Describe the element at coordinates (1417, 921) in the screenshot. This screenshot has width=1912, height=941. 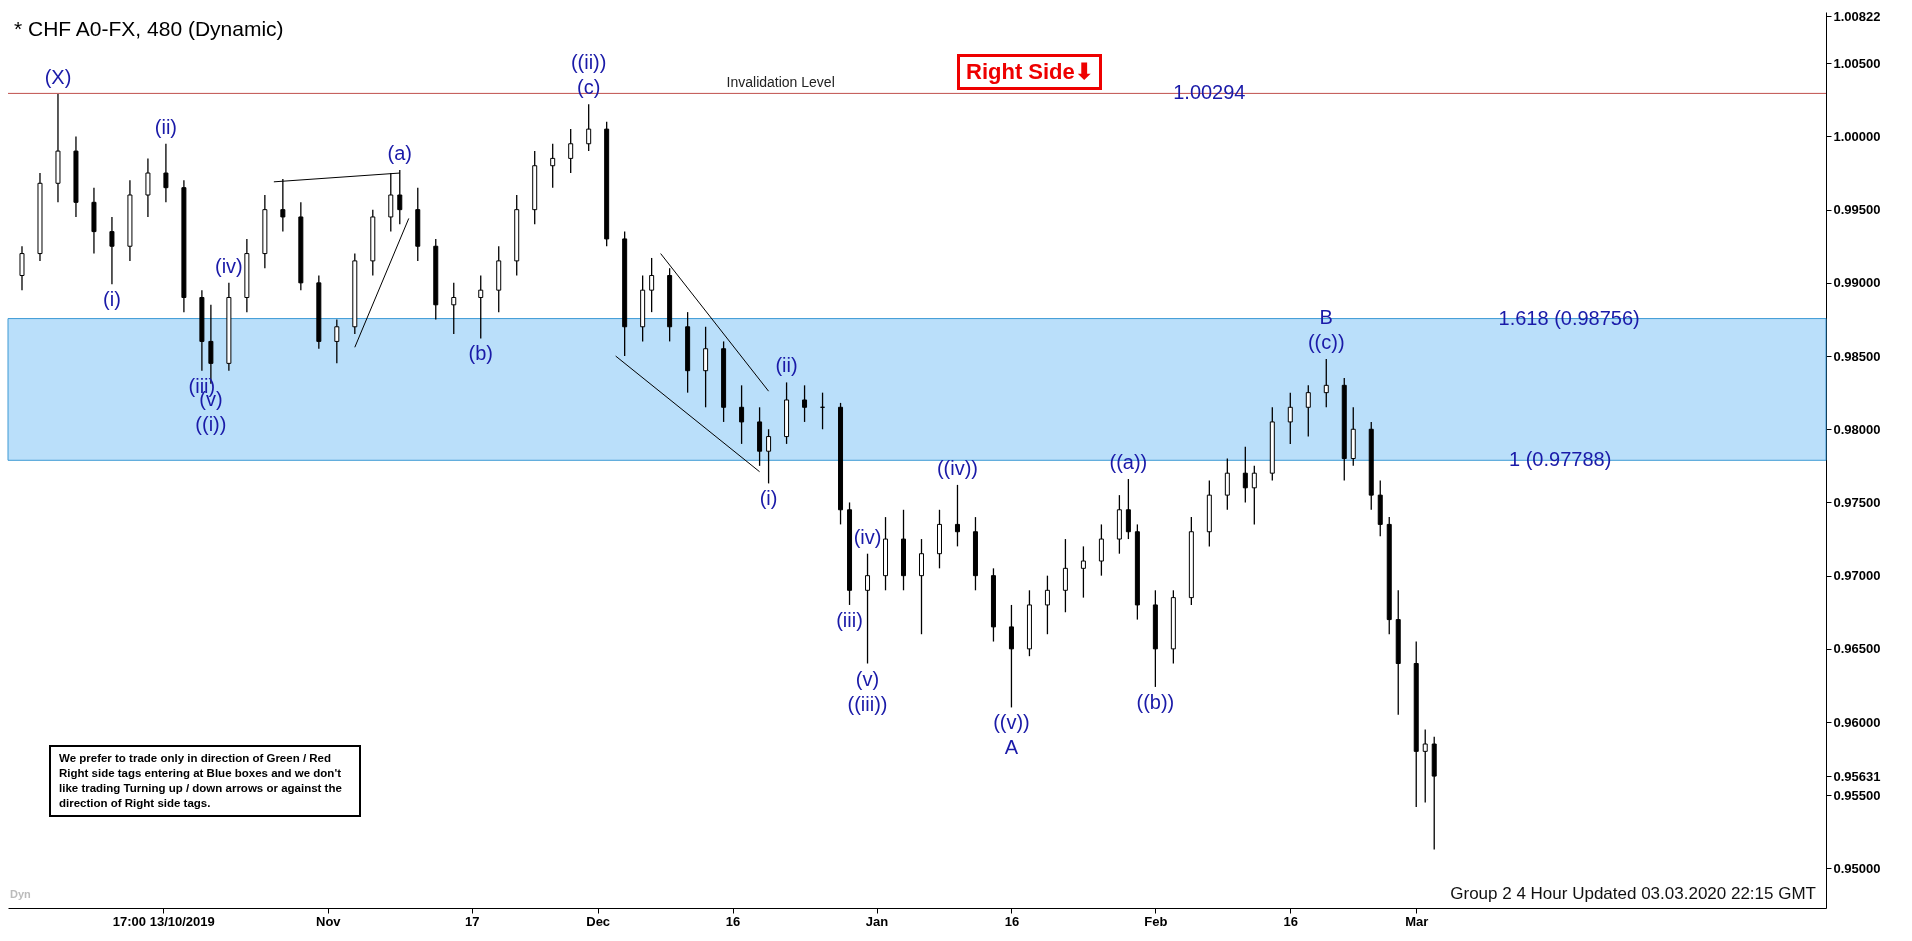
I see `x-tick-label: Mar` at that location.